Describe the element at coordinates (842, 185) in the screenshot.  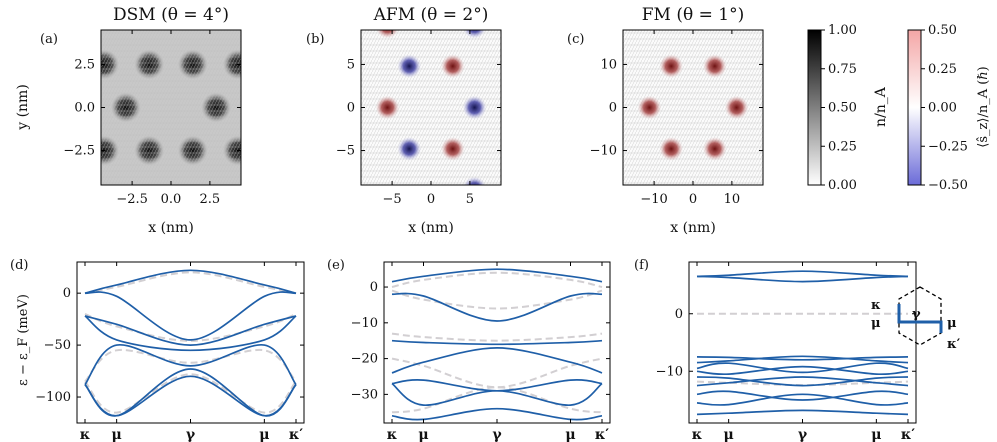
I see `colorbar-tick-label: 0.00` at that location.